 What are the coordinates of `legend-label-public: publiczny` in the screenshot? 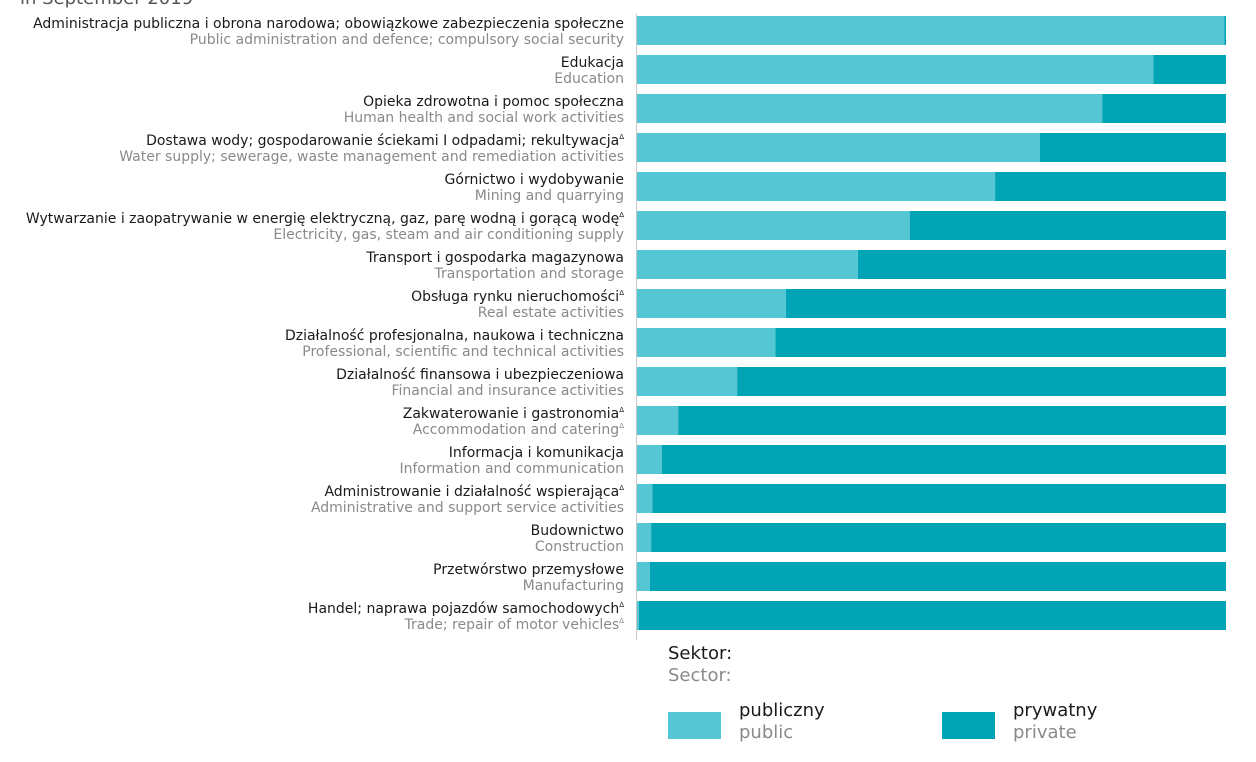 It's located at (782, 710).